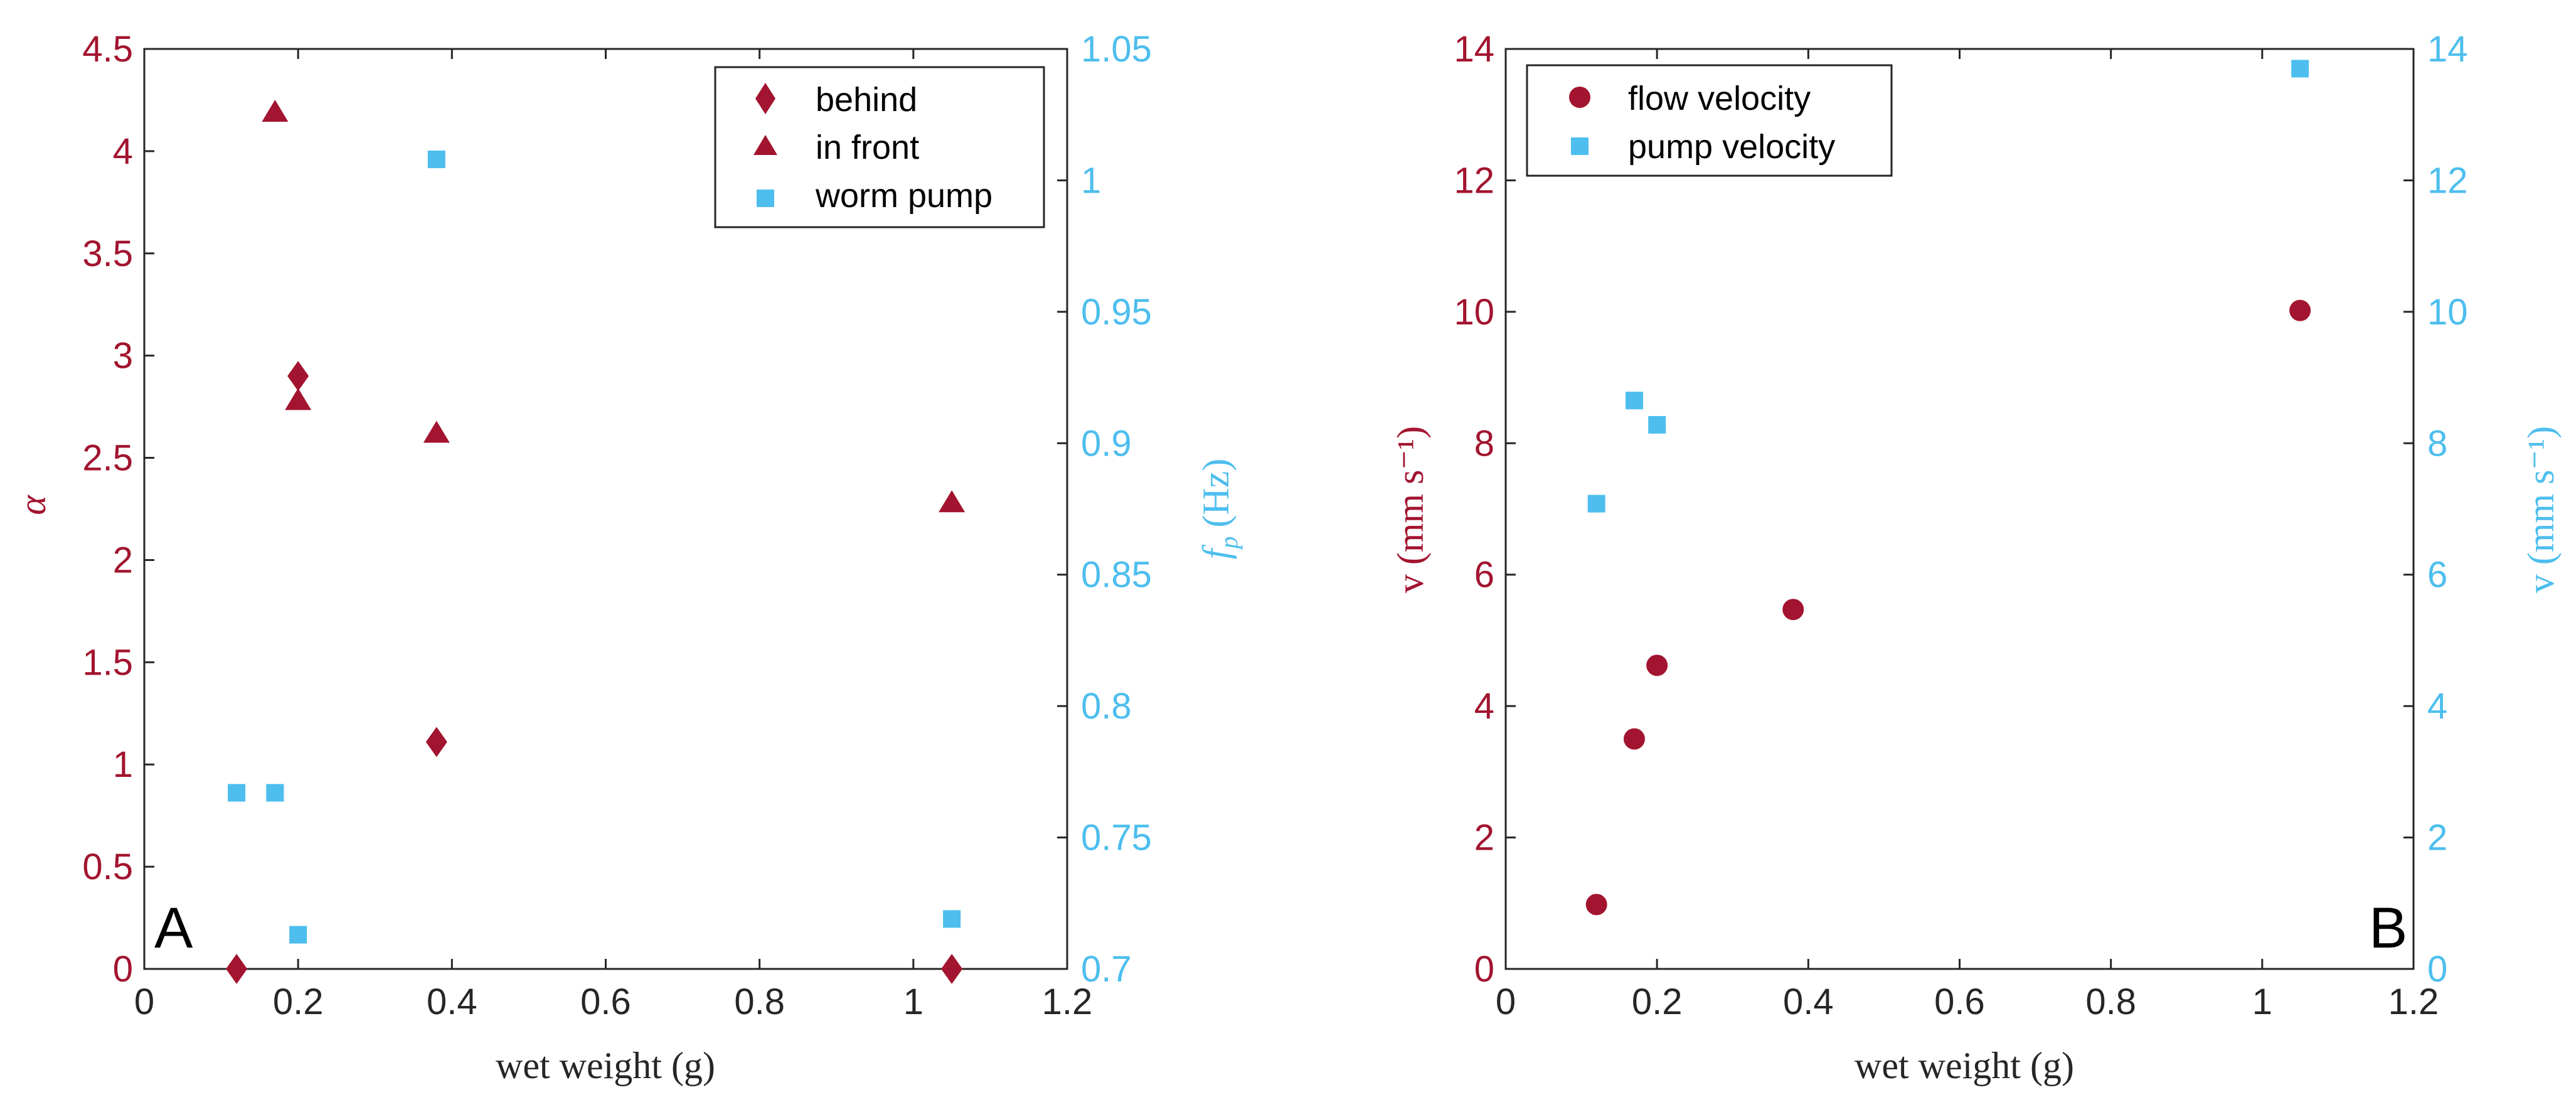 The height and width of the screenshot is (1112, 2576). Describe the element at coordinates (1116, 50) in the screenshot. I see `y-right-tick-label: 1.05` at that location.